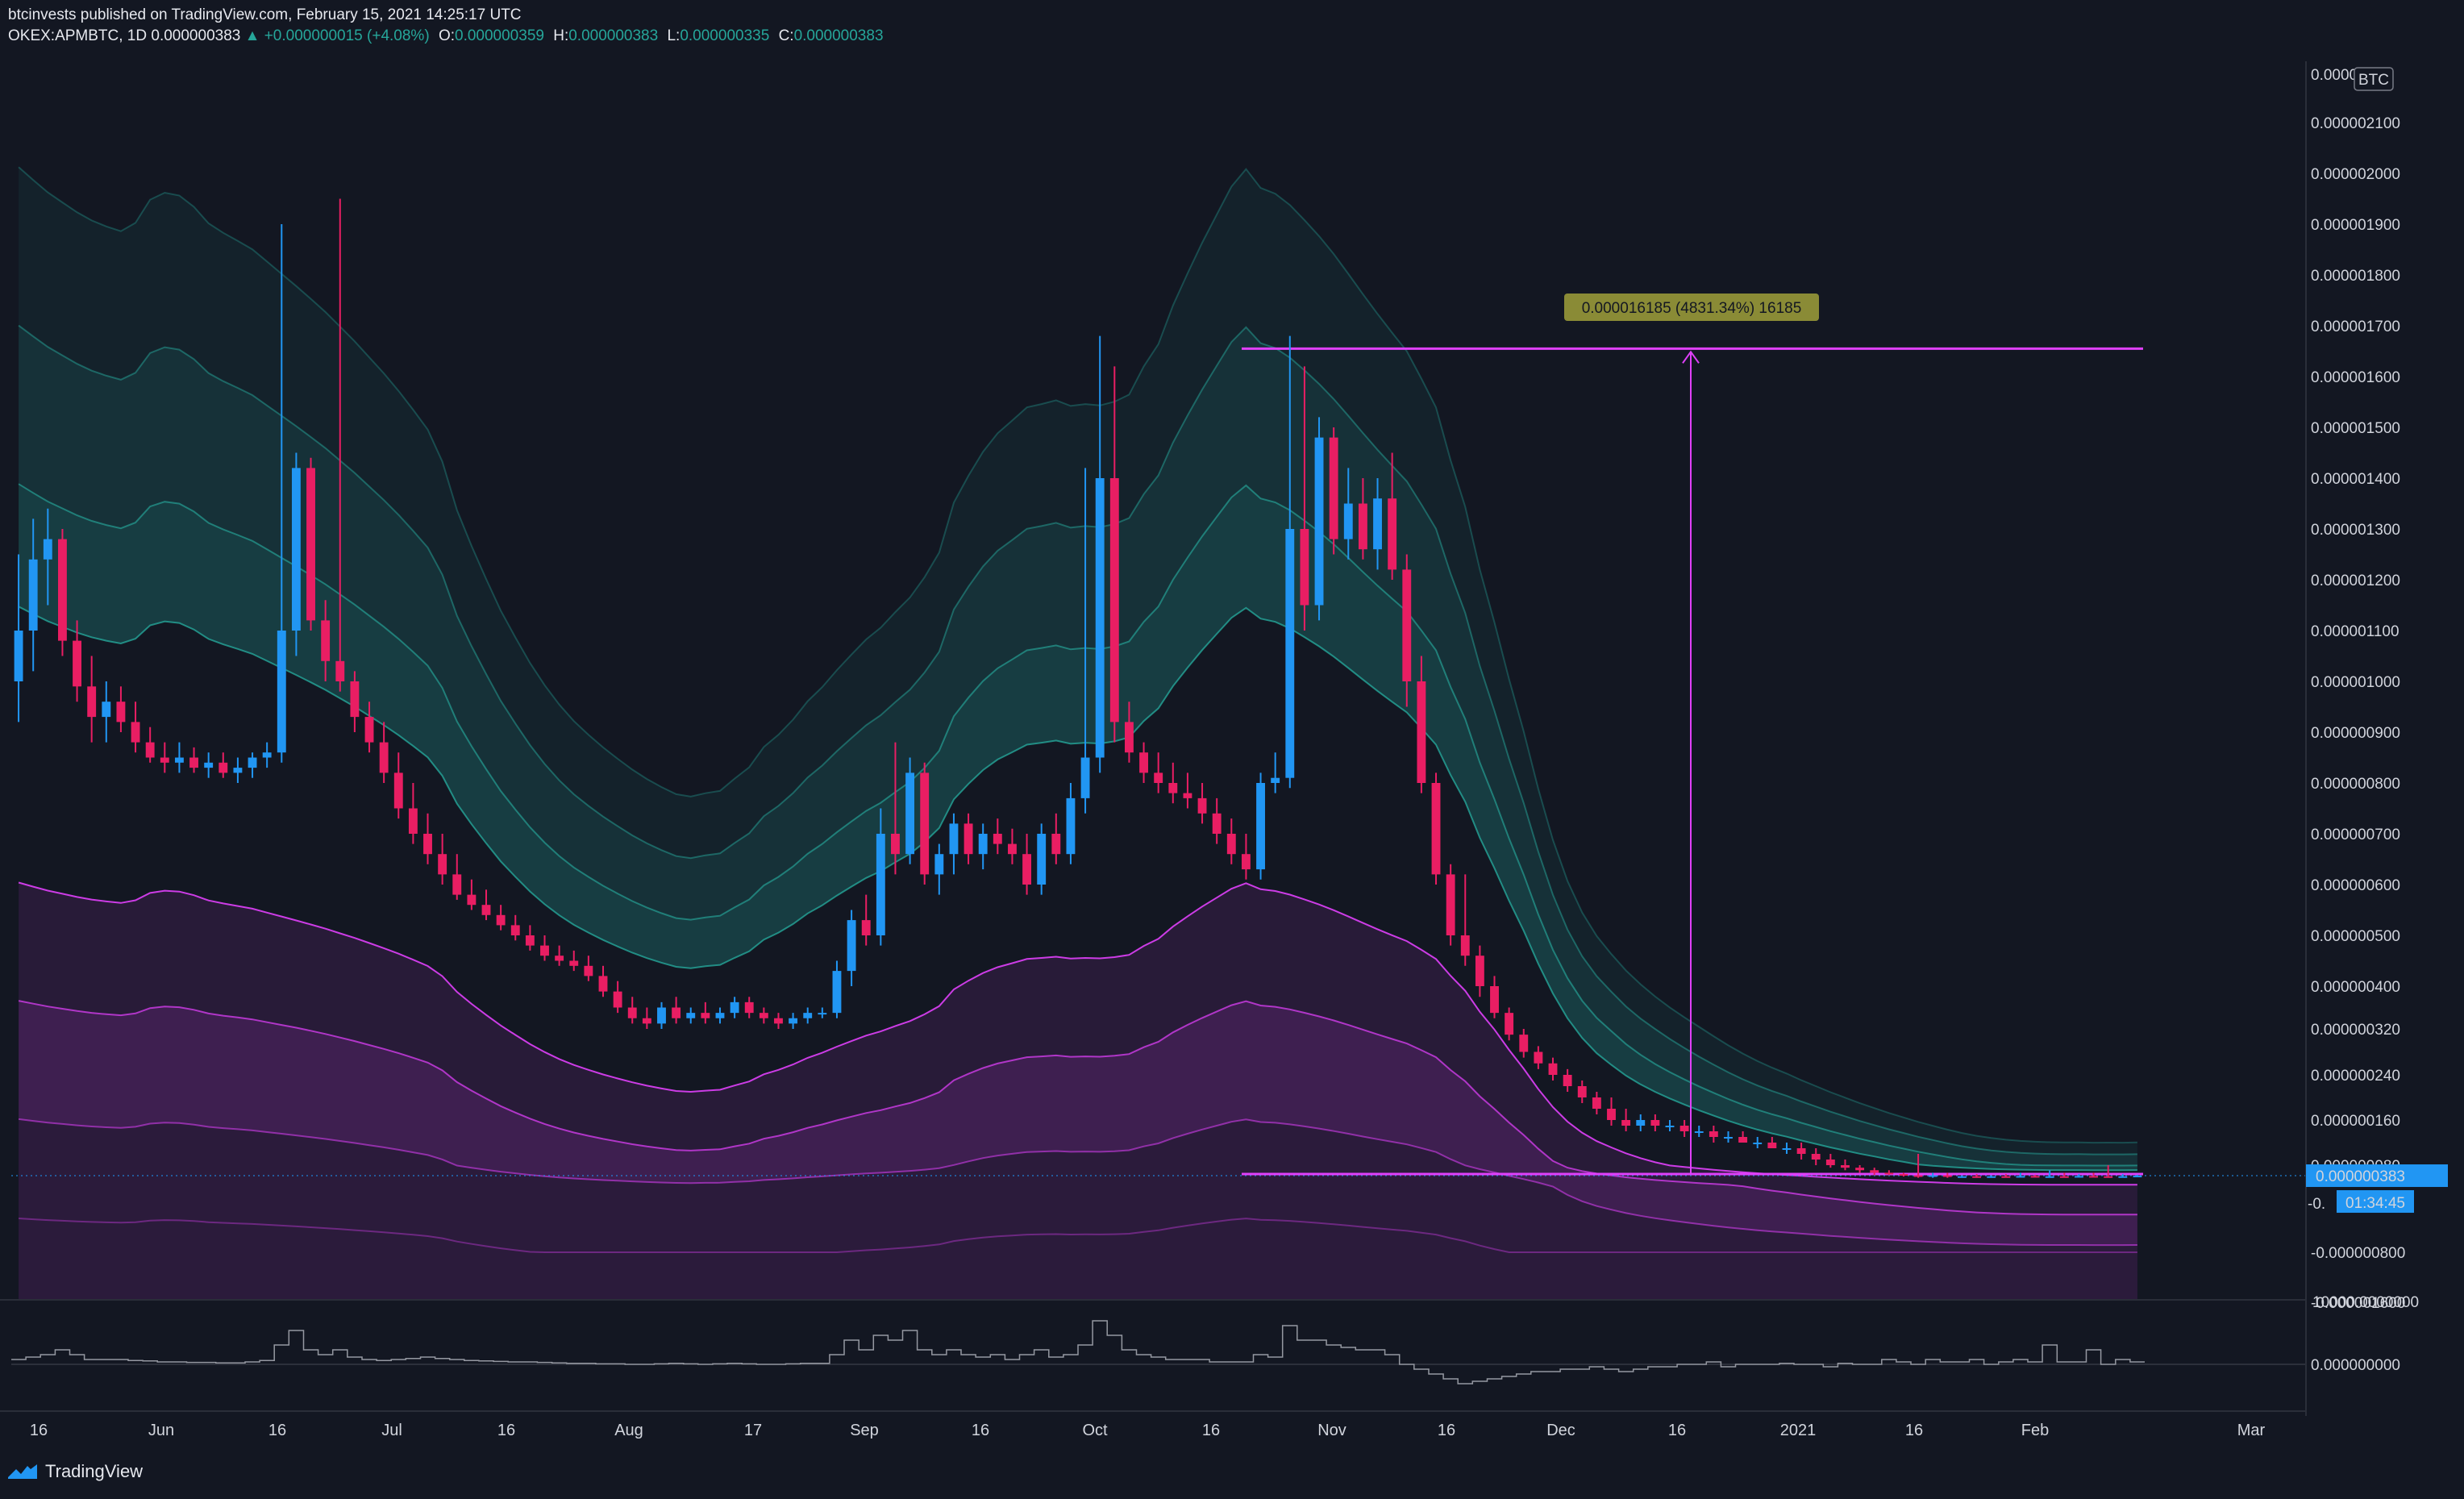  Describe the element at coordinates (2316, 1204) in the screenshot. I see `last-price-neg-partial: -0.` at that location.